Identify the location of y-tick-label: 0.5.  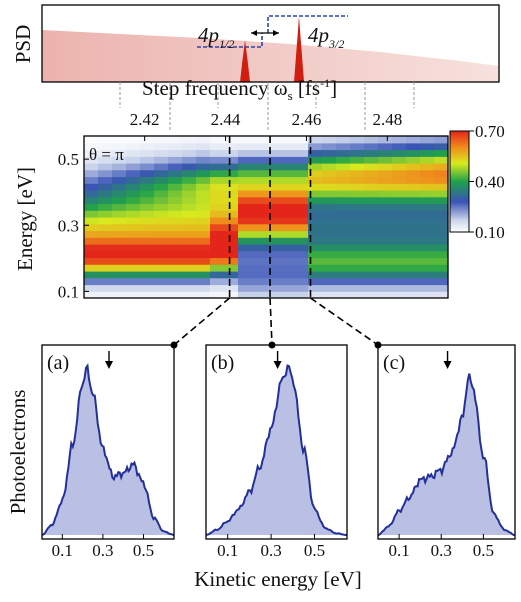
(68, 159).